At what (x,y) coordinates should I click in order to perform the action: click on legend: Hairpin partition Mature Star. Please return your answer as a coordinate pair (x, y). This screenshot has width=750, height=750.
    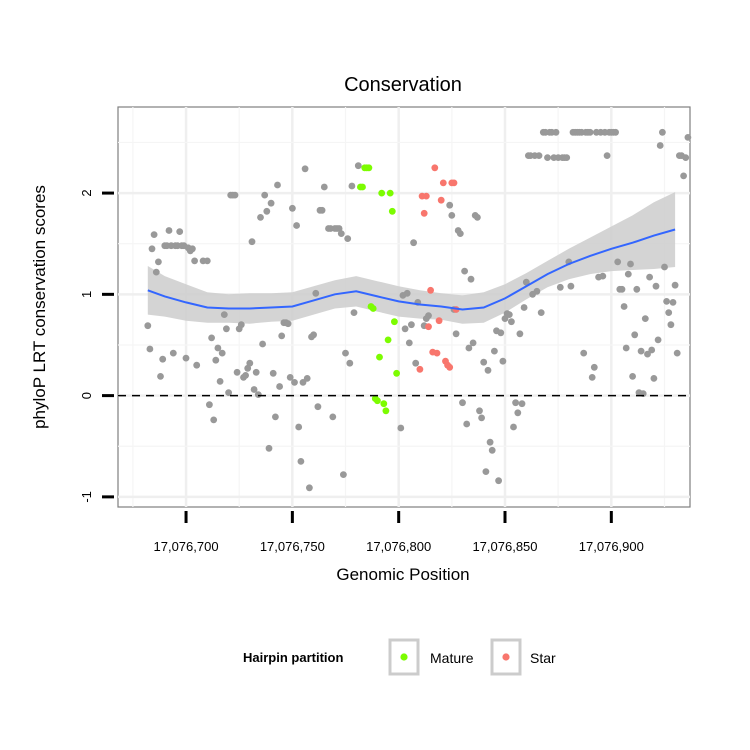
    Looking at the image, I should click on (399, 657).